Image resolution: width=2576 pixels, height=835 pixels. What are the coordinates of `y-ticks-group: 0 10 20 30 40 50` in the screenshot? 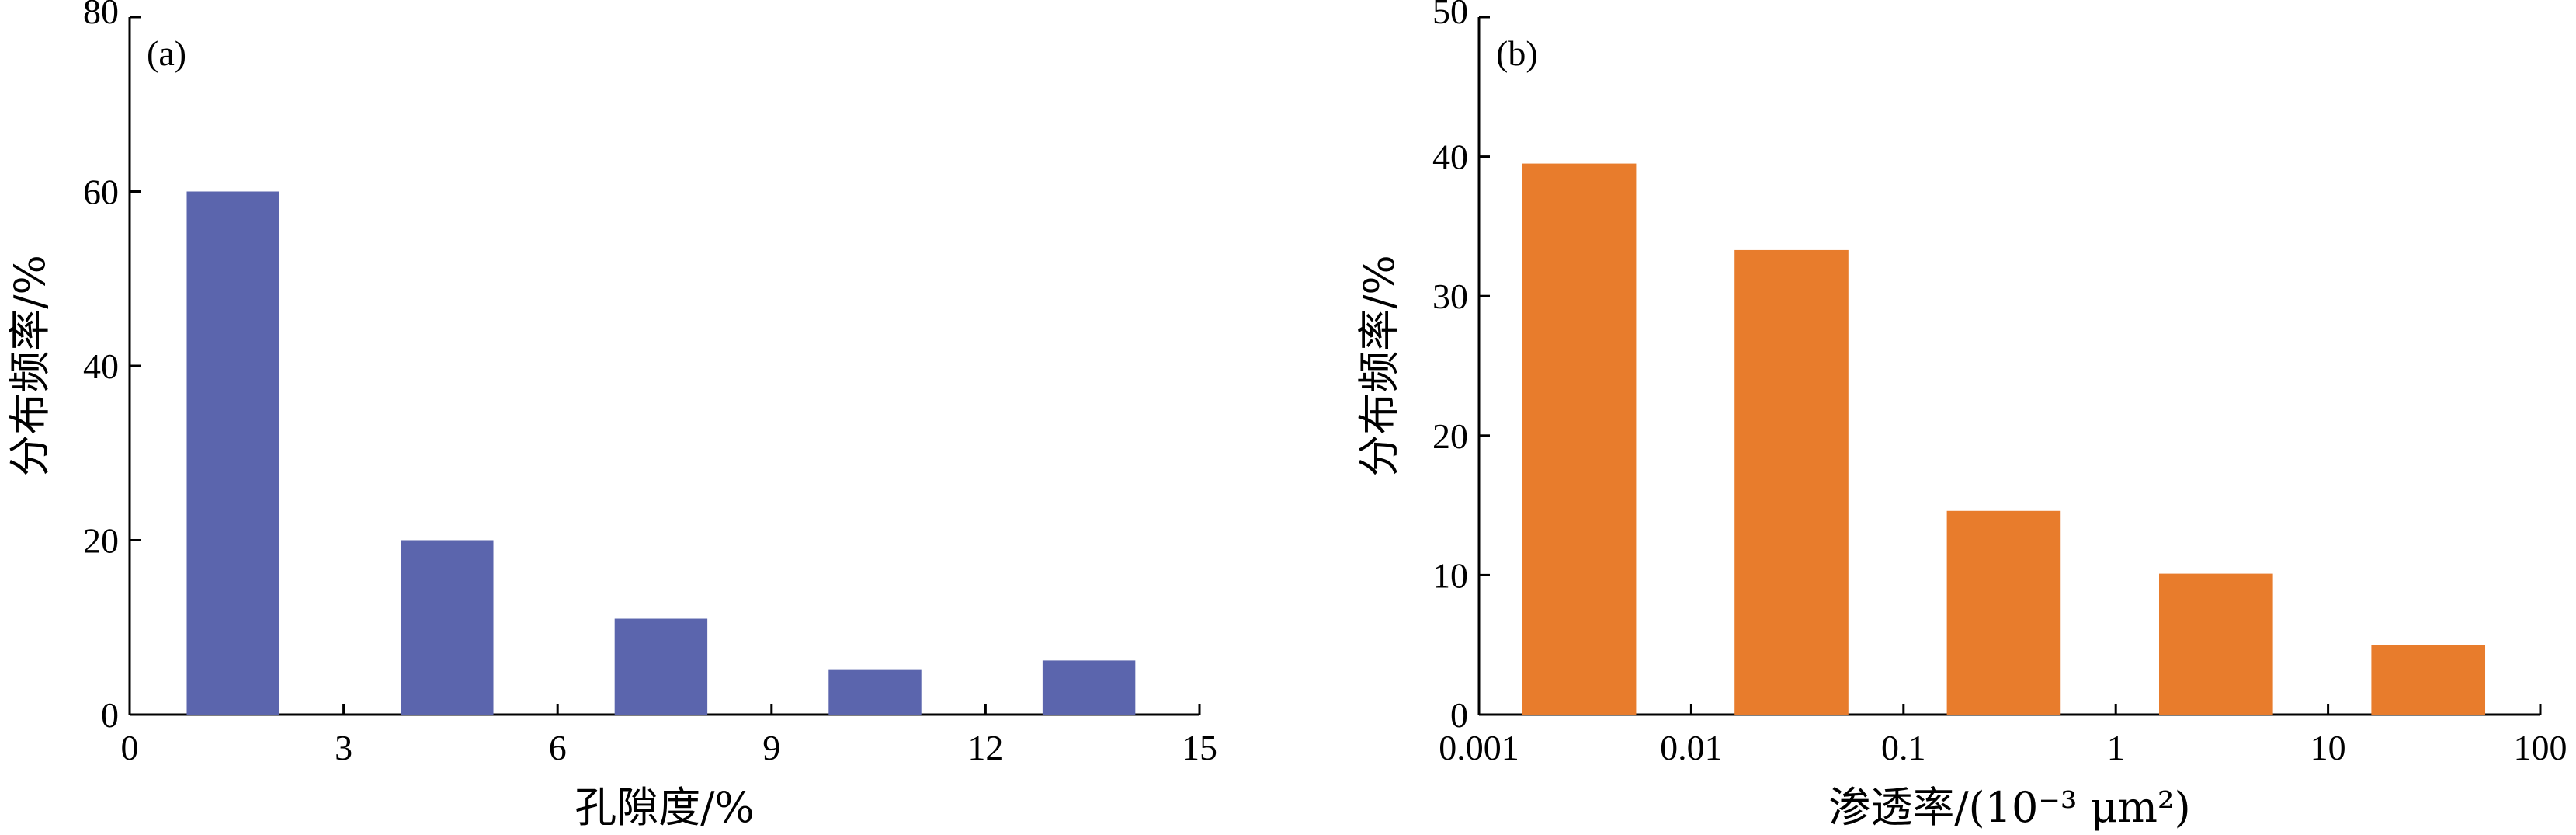 It's located at (1461, 368).